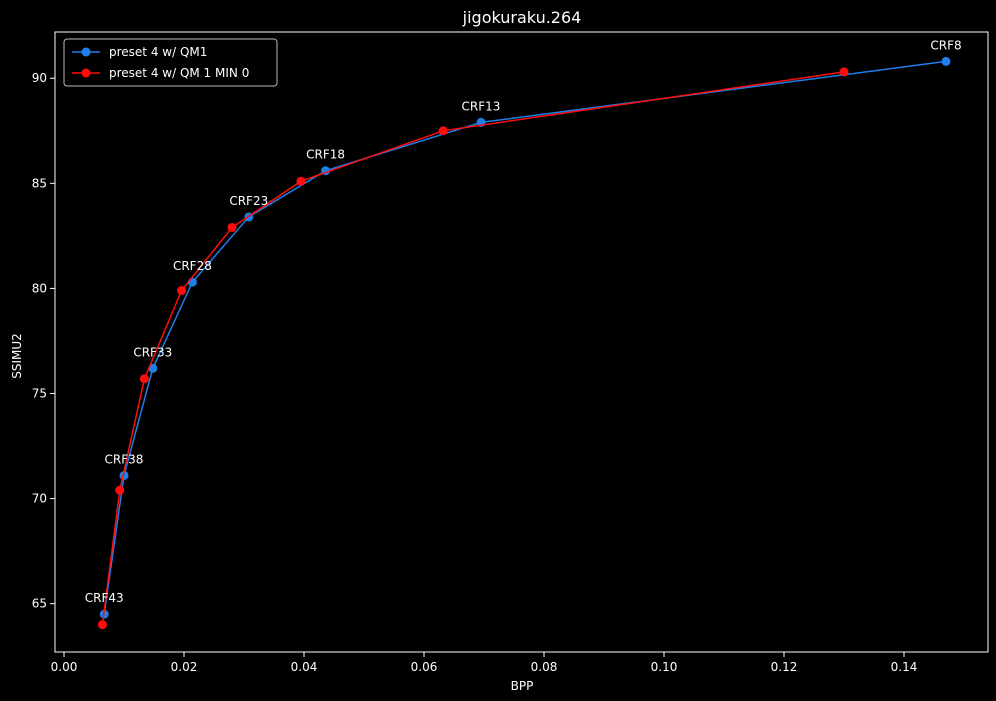 The height and width of the screenshot is (701, 996). I want to click on legend-box, so click(170, 62).